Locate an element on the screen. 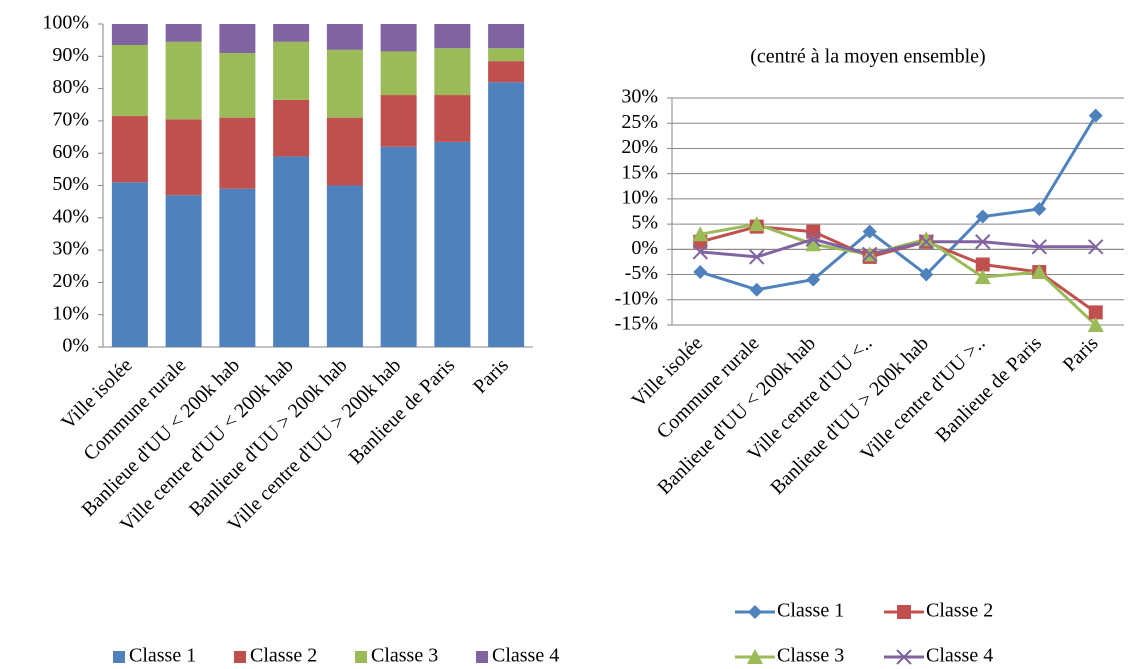 The height and width of the screenshot is (669, 1128). x-tick-label: Commune rurale is located at coordinates (708, 387).